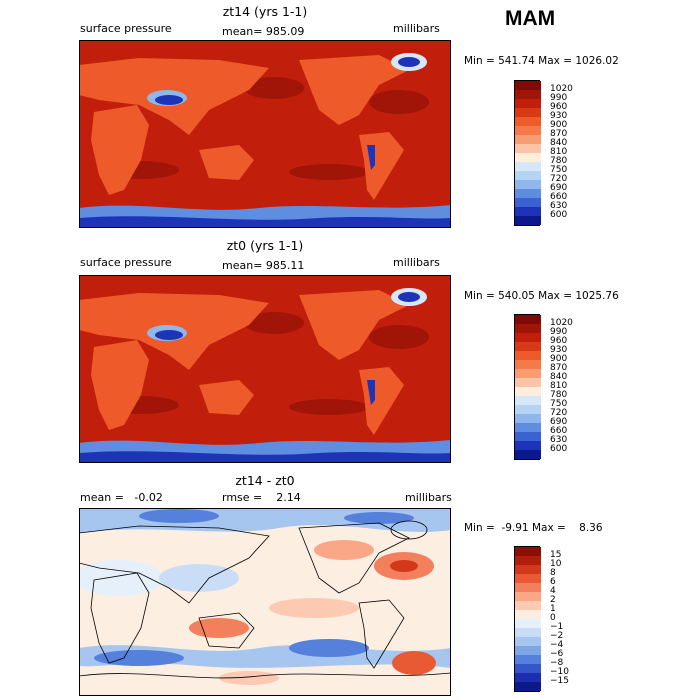 This screenshot has width=700, height=700. I want to click on colorbar-tick-label: 810, so click(559, 152).